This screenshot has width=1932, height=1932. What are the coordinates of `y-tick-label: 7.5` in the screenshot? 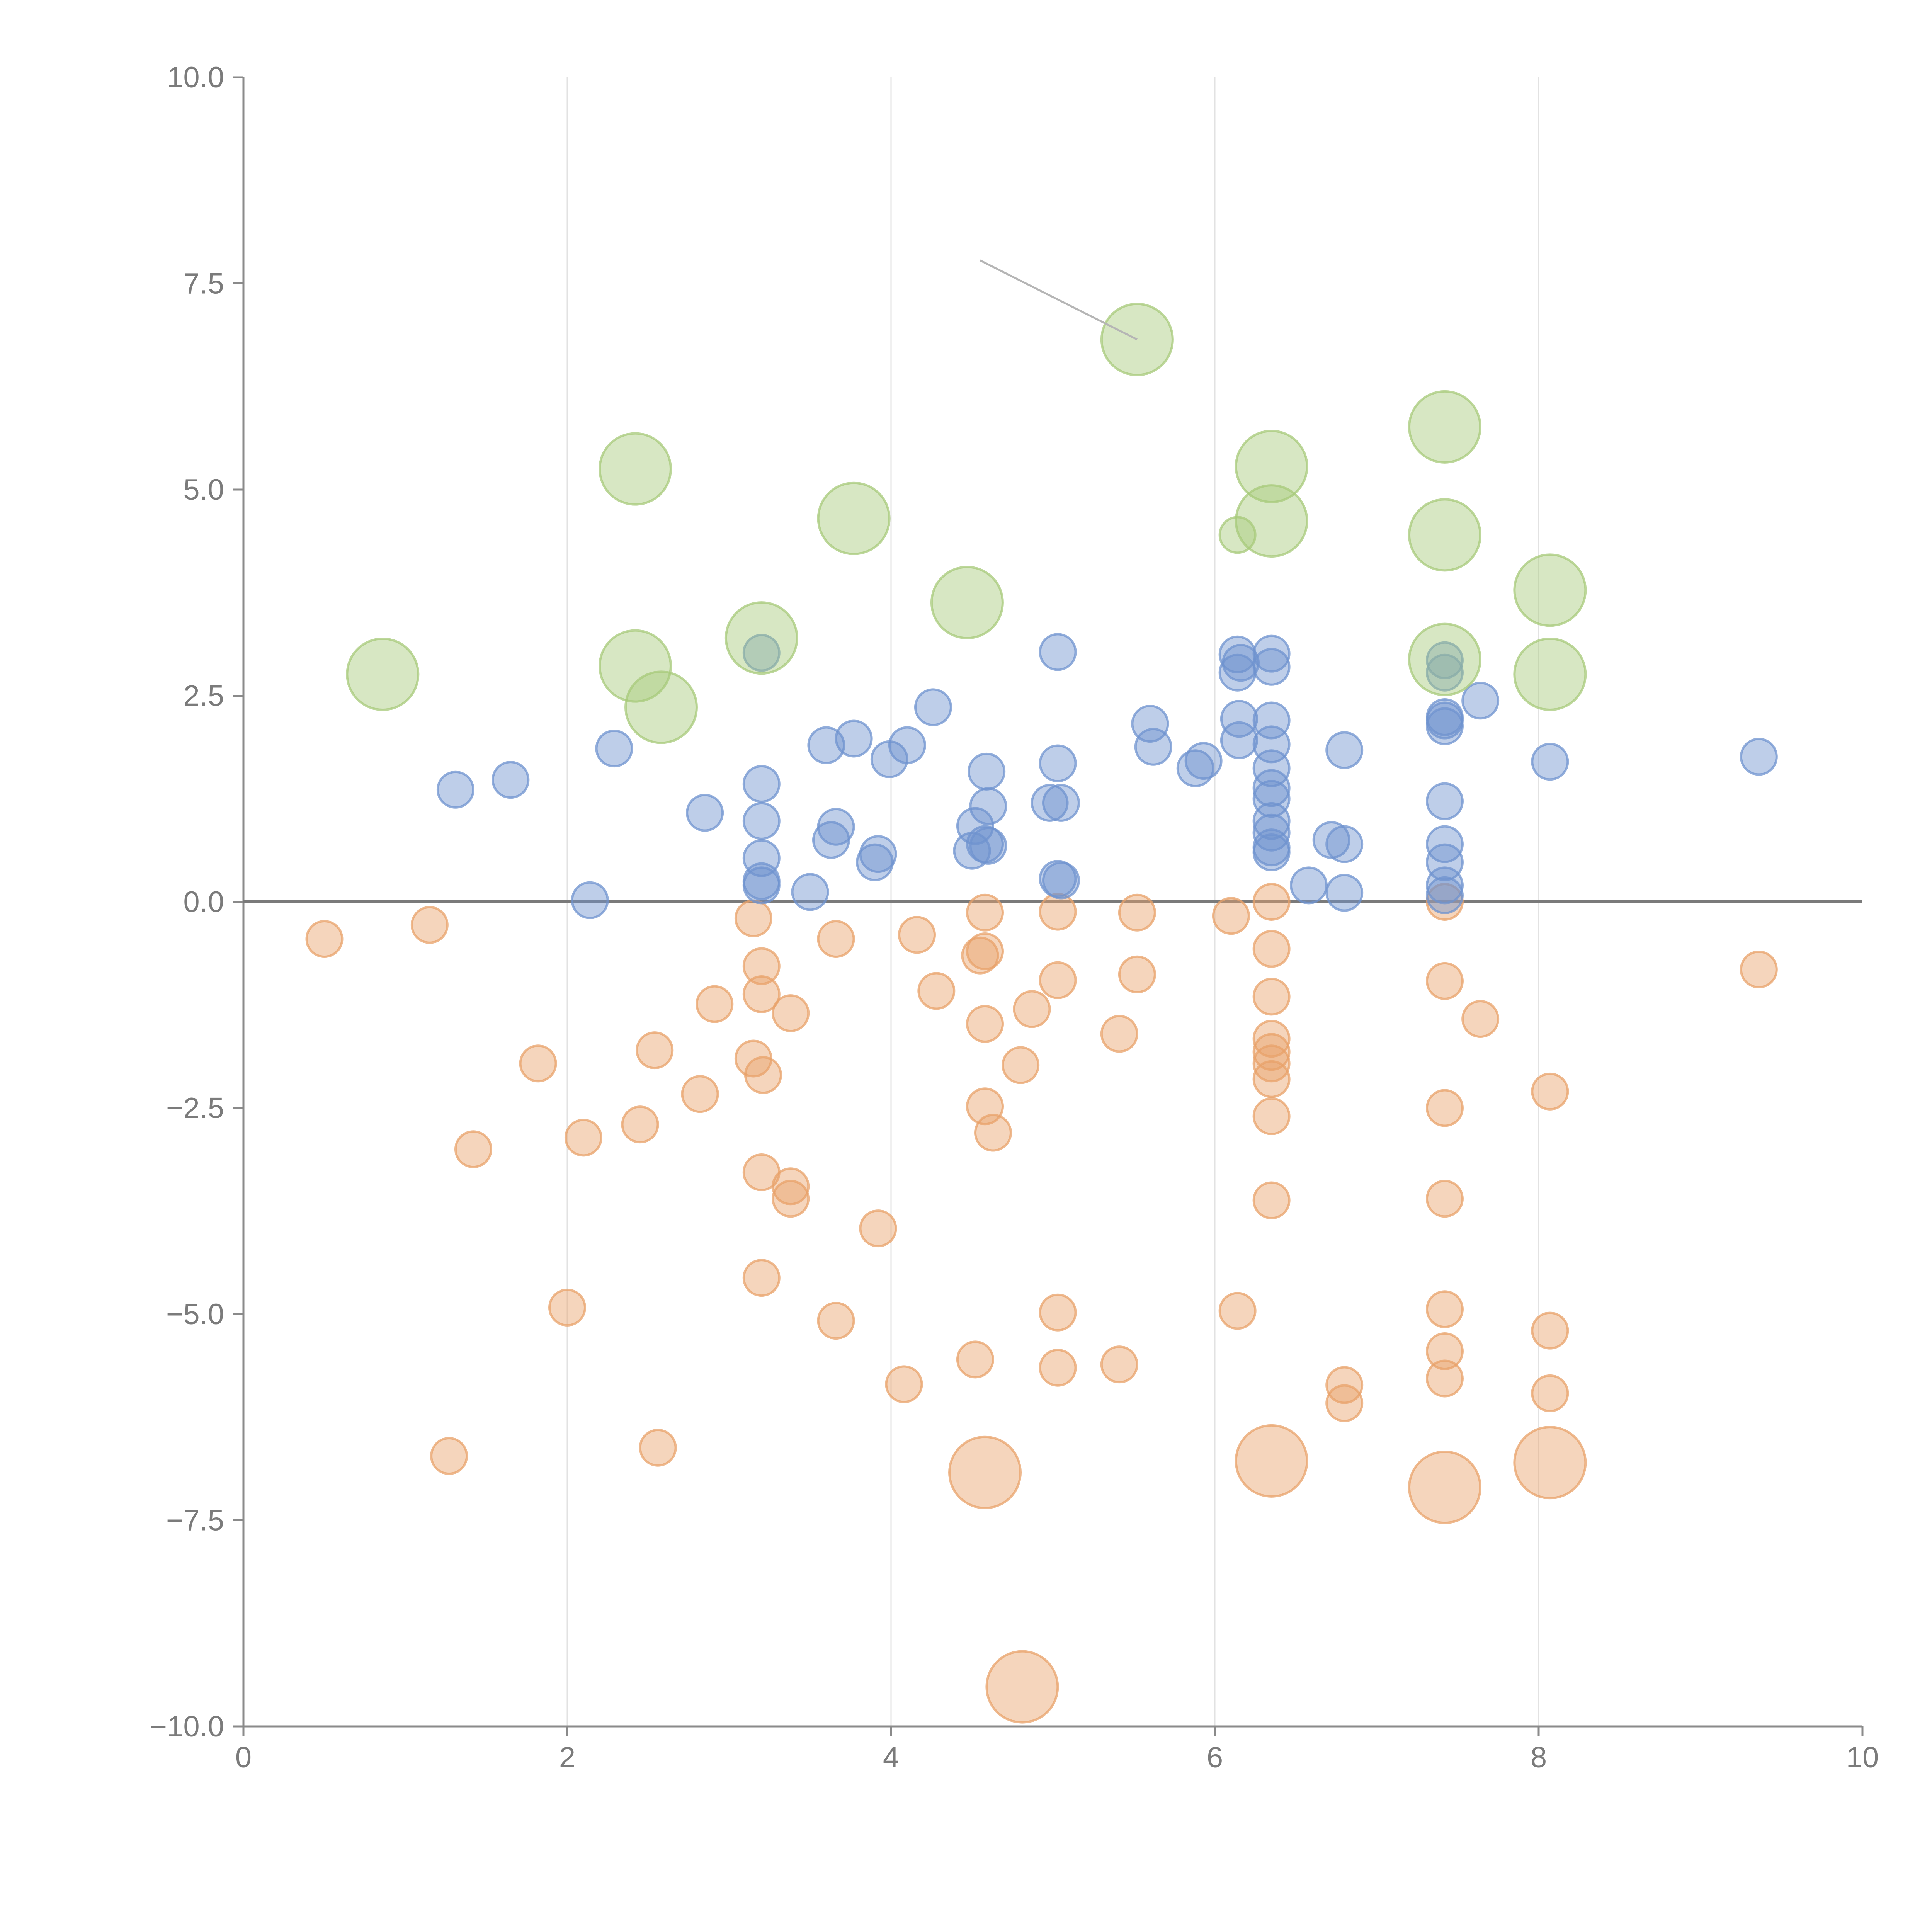 It's located at (204, 284).